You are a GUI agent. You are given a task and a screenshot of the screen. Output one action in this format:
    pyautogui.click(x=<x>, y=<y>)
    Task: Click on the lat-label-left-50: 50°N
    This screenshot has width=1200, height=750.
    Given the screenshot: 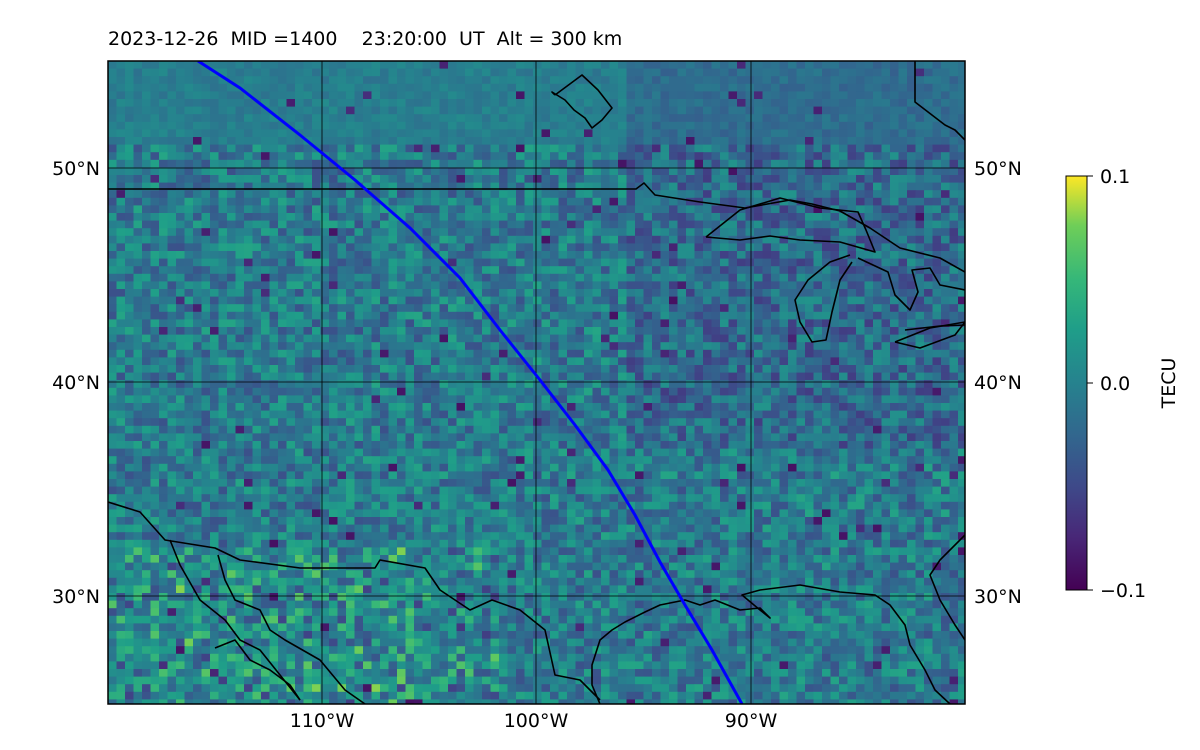 What is the action you would take?
    pyautogui.click(x=76, y=169)
    